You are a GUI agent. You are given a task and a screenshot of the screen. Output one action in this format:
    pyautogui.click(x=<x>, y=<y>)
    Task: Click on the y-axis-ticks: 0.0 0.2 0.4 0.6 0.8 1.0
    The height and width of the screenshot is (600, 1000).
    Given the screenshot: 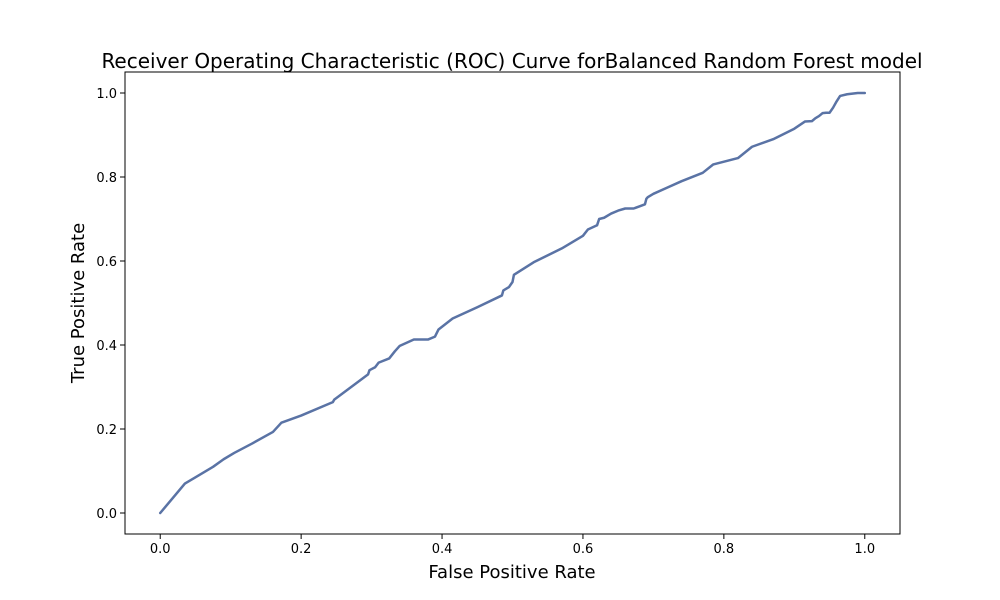 What is the action you would take?
    pyautogui.click(x=110, y=304)
    